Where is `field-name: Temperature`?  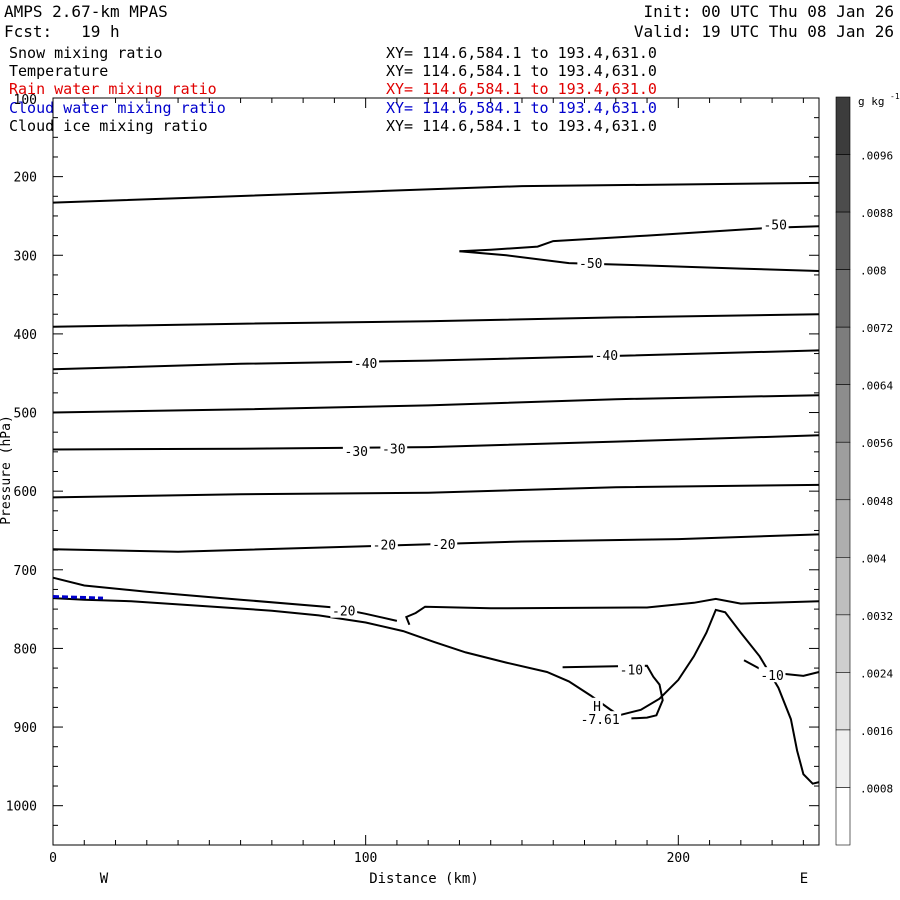
field-name: Temperature is located at coordinates (59, 71).